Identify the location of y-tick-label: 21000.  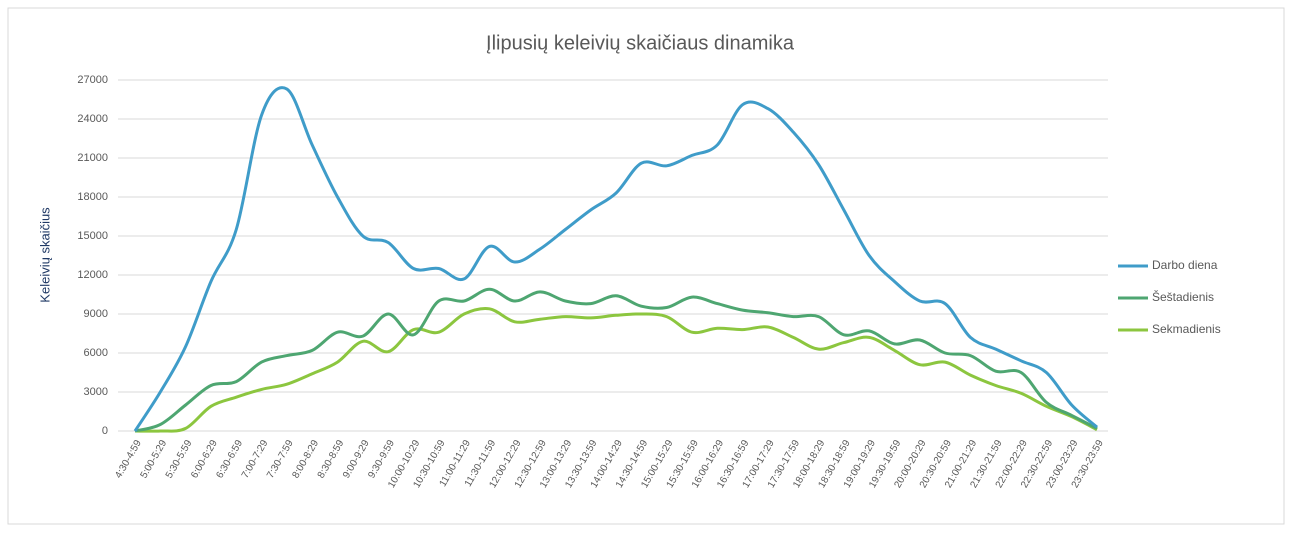
(92, 158).